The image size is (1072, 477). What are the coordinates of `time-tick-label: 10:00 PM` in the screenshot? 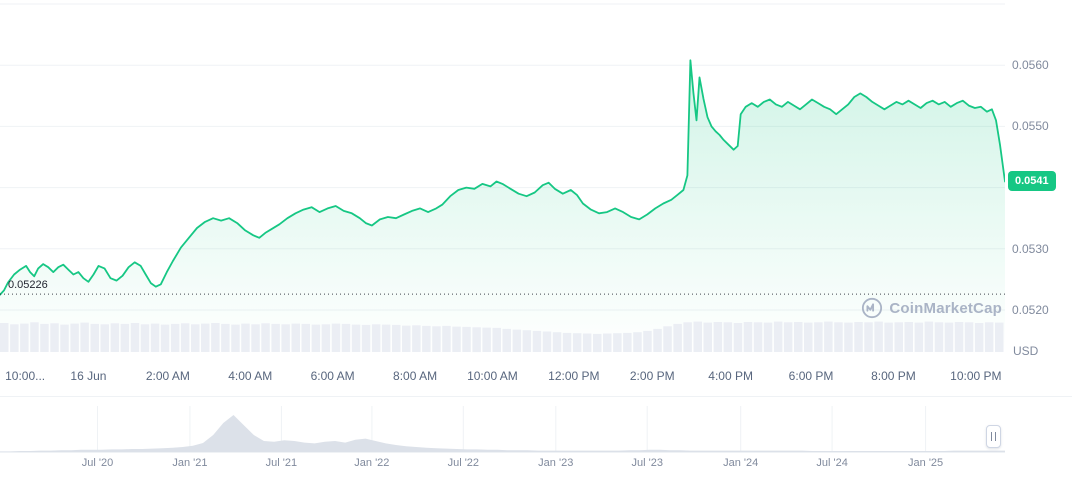 It's located at (976, 376).